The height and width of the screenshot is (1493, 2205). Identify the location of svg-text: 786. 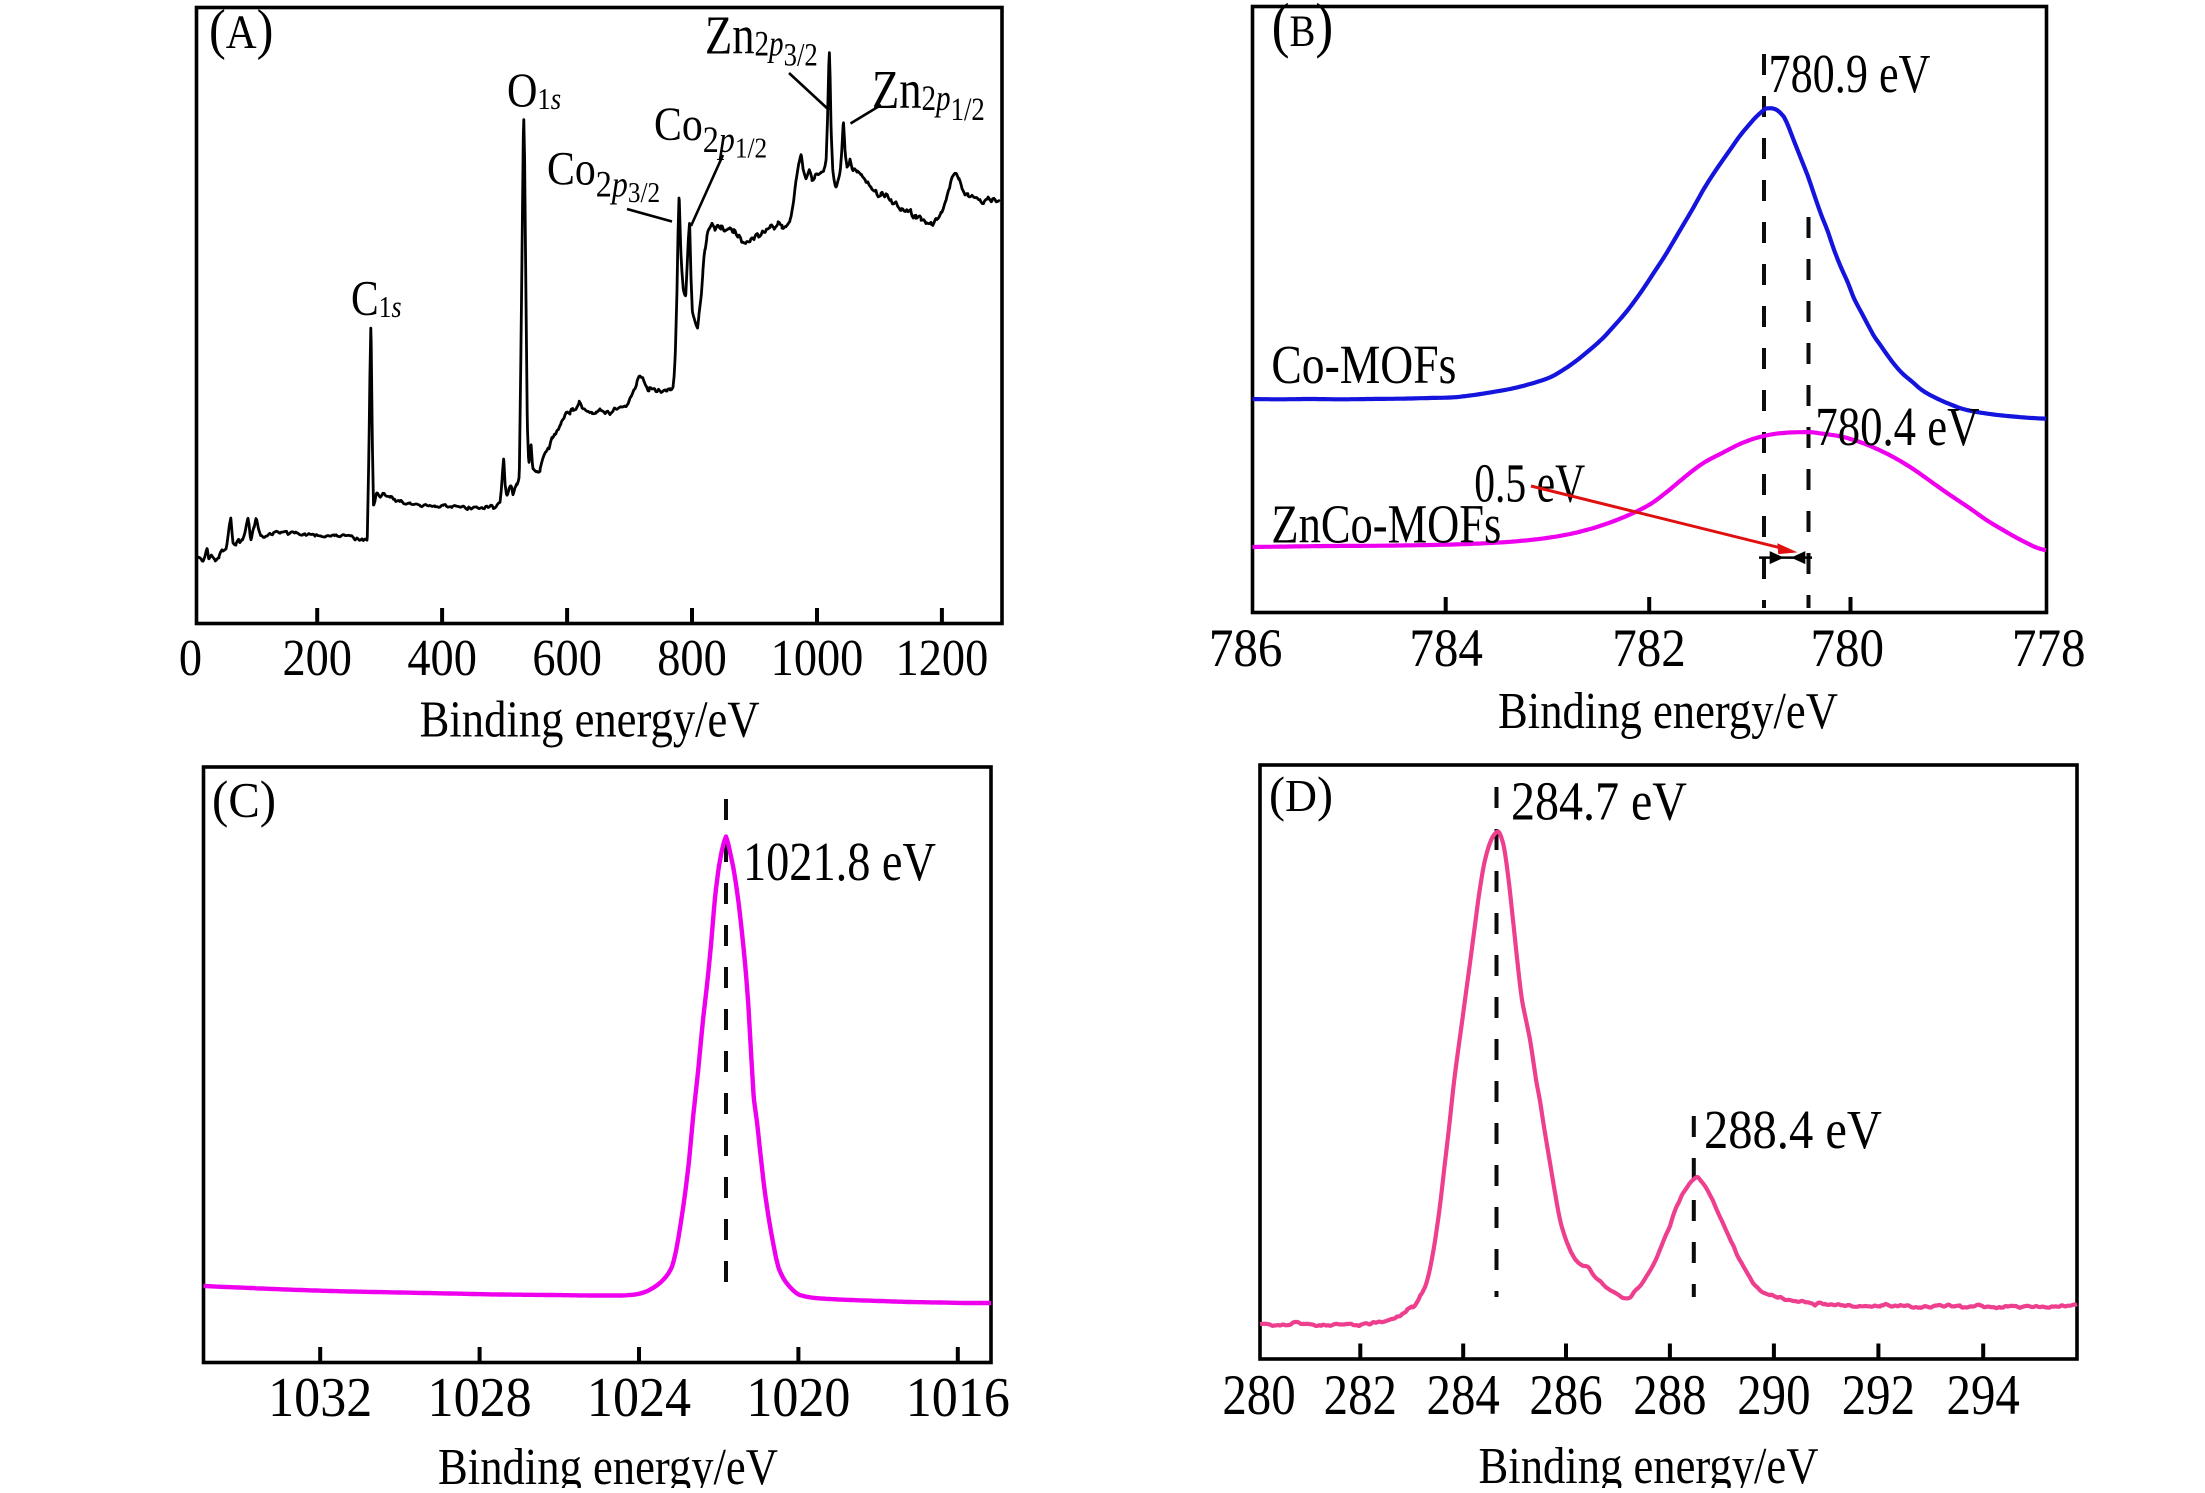
(1246, 649).